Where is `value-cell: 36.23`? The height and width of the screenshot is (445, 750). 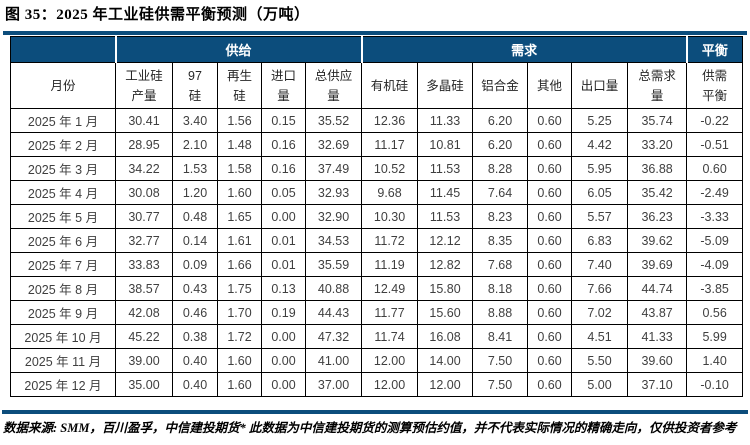 value-cell: 36.23 is located at coordinates (657, 216).